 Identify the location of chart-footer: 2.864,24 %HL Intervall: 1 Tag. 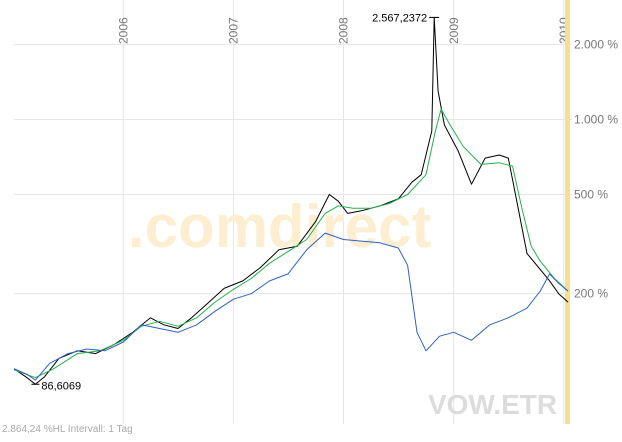
(67, 429).